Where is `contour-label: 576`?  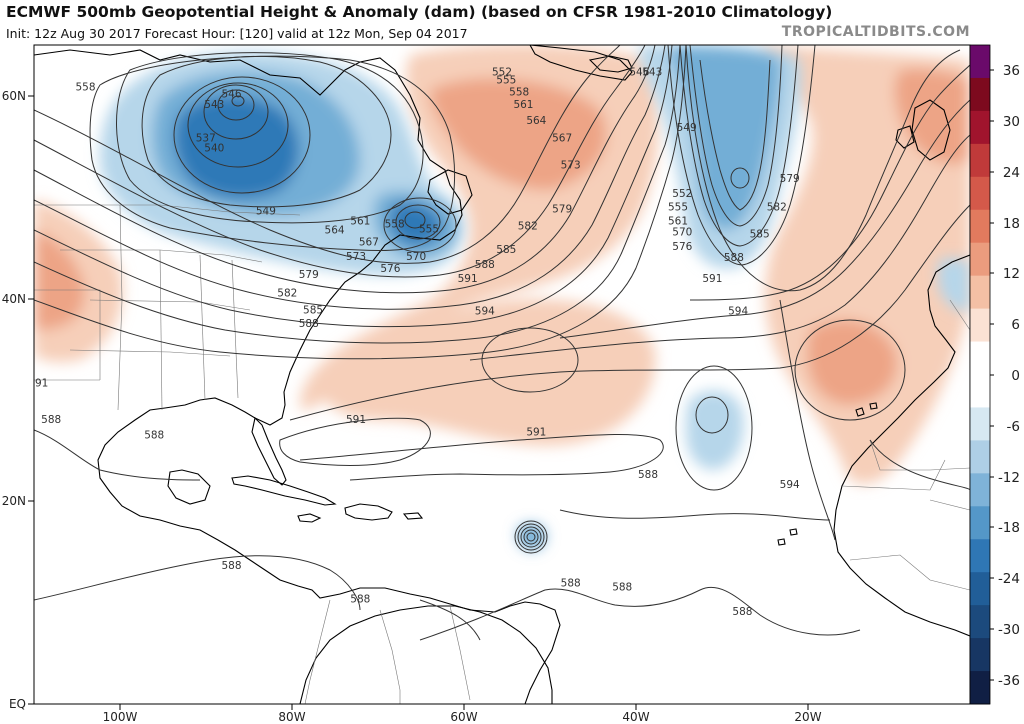
contour-label: 576 is located at coordinates (390, 269).